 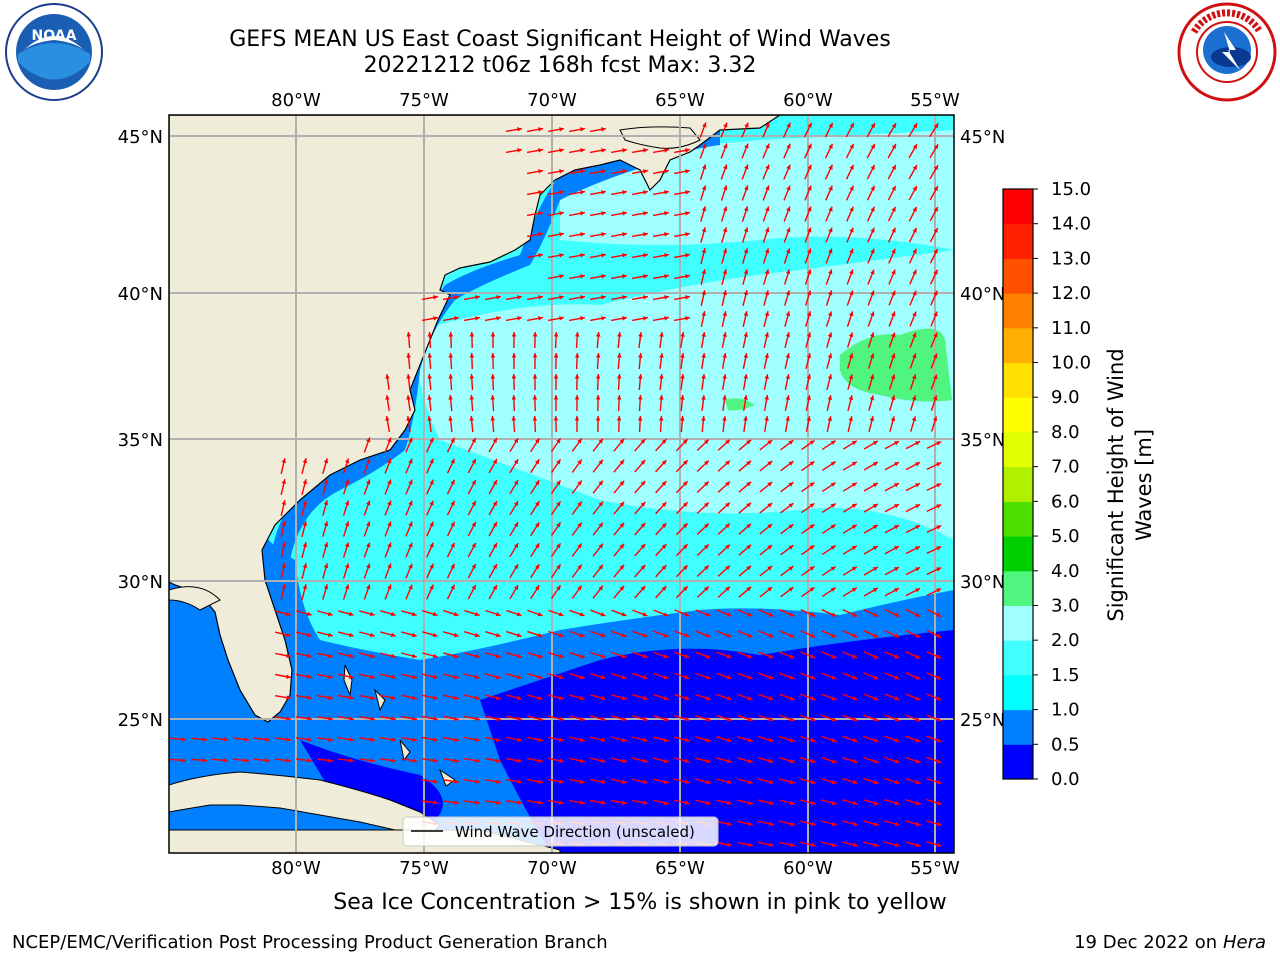 What do you see at coordinates (1018, 484) in the screenshot?
I see `colorbar-frame` at bounding box center [1018, 484].